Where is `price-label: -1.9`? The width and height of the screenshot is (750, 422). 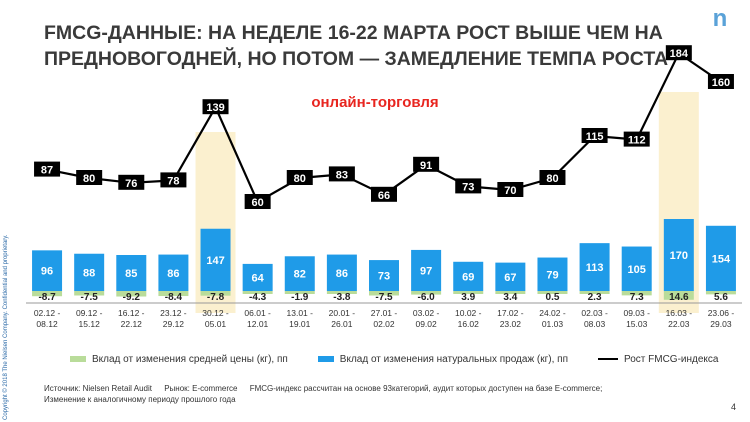 price-label: -1.9 is located at coordinates (300, 297).